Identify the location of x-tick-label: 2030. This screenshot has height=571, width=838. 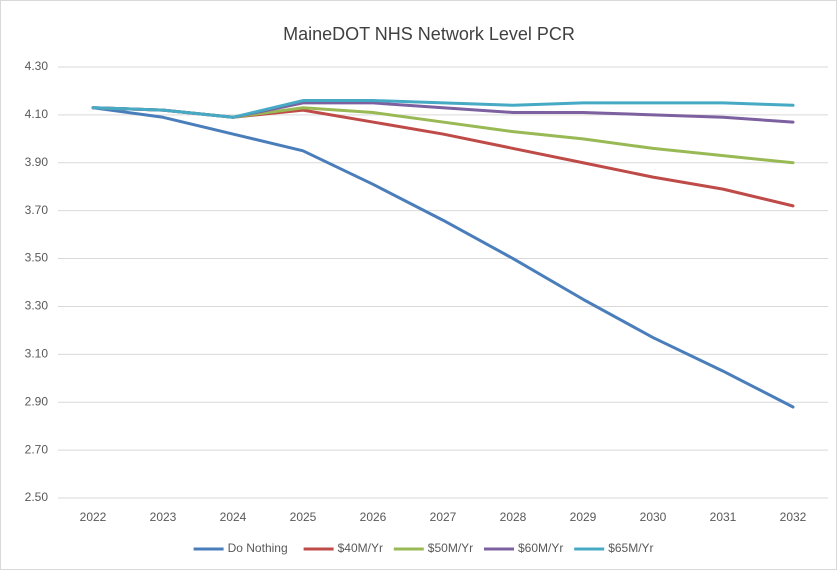
(653, 517).